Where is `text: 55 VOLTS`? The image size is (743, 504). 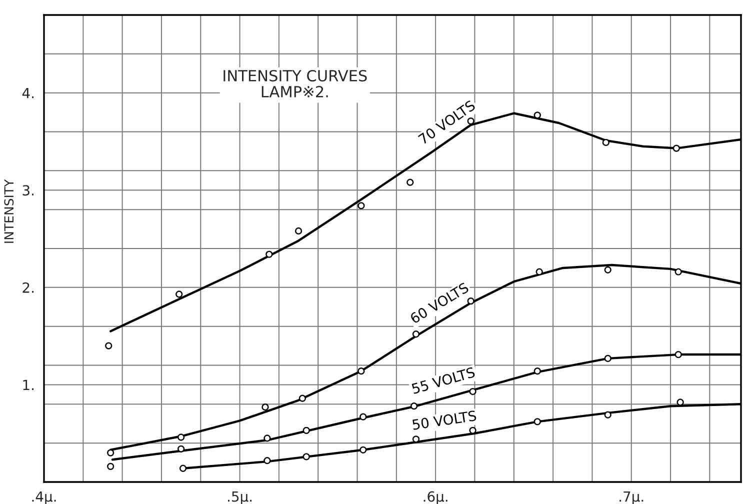
text: 55 VOLTS is located at coordinates (443, 380).